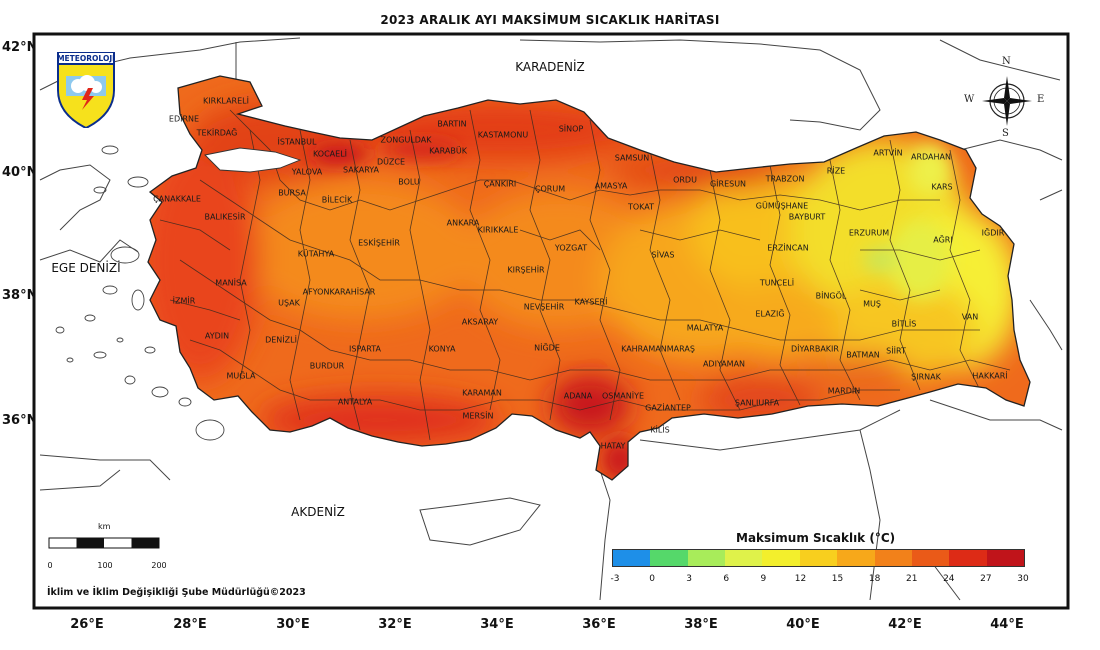 The height and width of the screenshot is (650, 1100). What do you see at coordinates (782, 206) in the screenshot?
I see `province-label: GÜMÜŞHANE` at bounding box center [782, 206].